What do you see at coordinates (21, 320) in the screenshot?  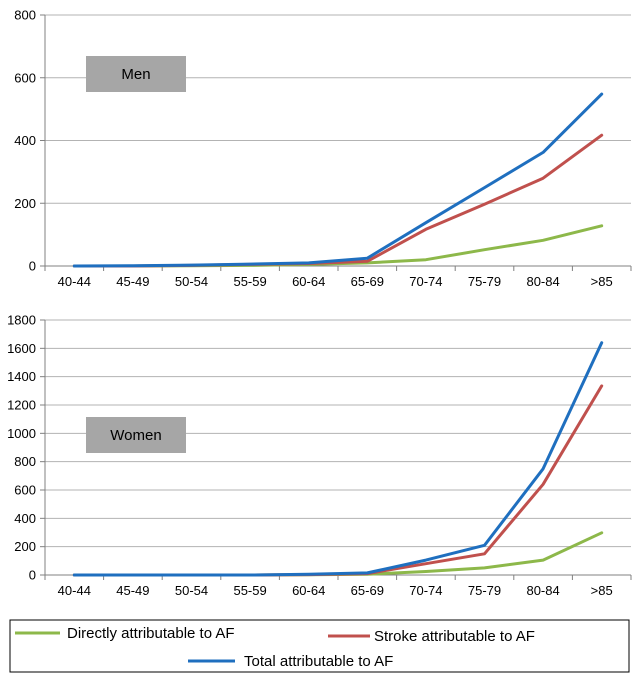 I see `y-tick-label: 1800` at bounding box center [21, 320].